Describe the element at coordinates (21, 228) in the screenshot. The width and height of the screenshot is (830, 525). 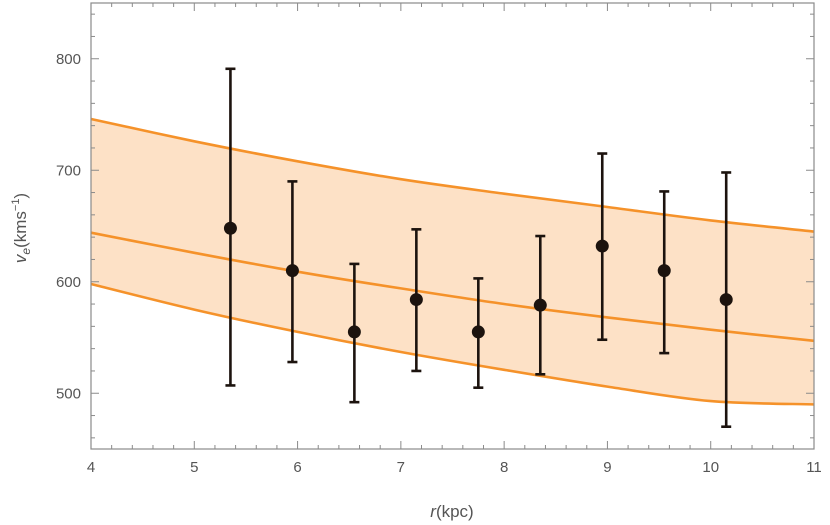
I see `y-axis-label: ve(kms−1)` at that location.